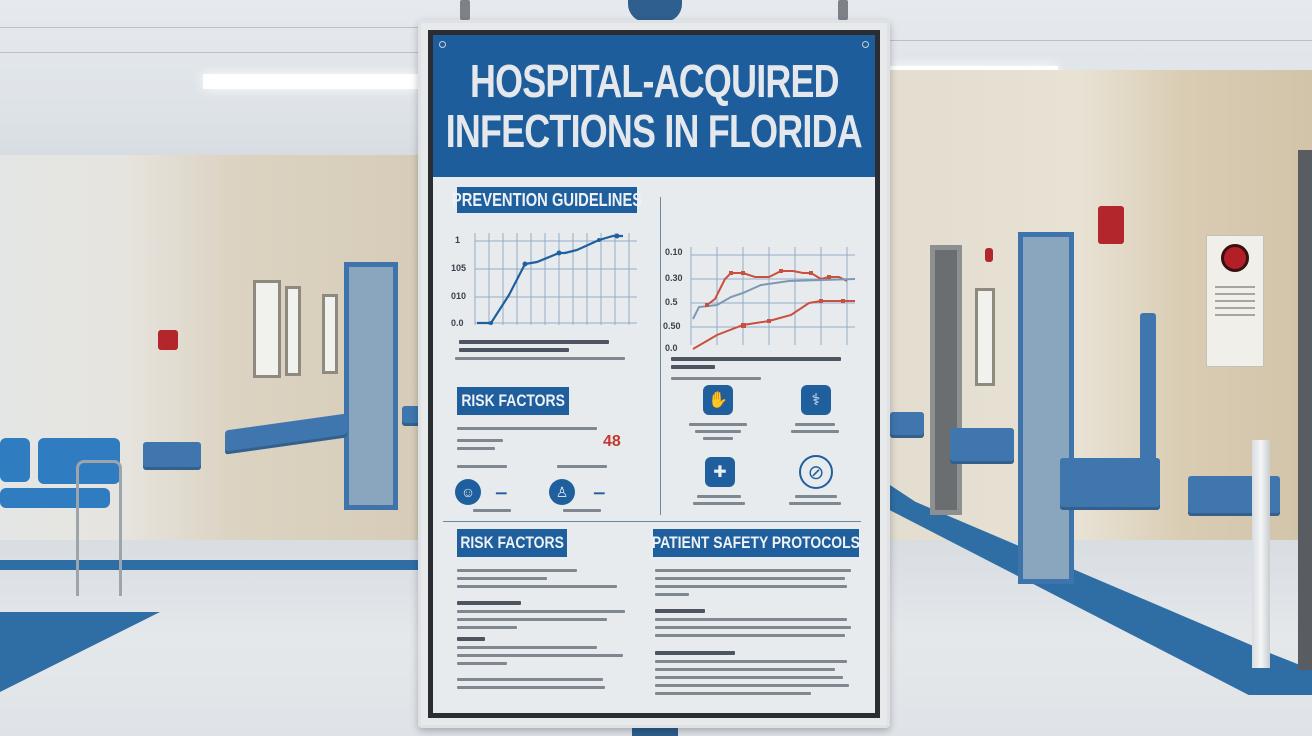  Describe the element at coordinates (655, 731) in the screenshot. I see `stand-pole-bottom` at that location.